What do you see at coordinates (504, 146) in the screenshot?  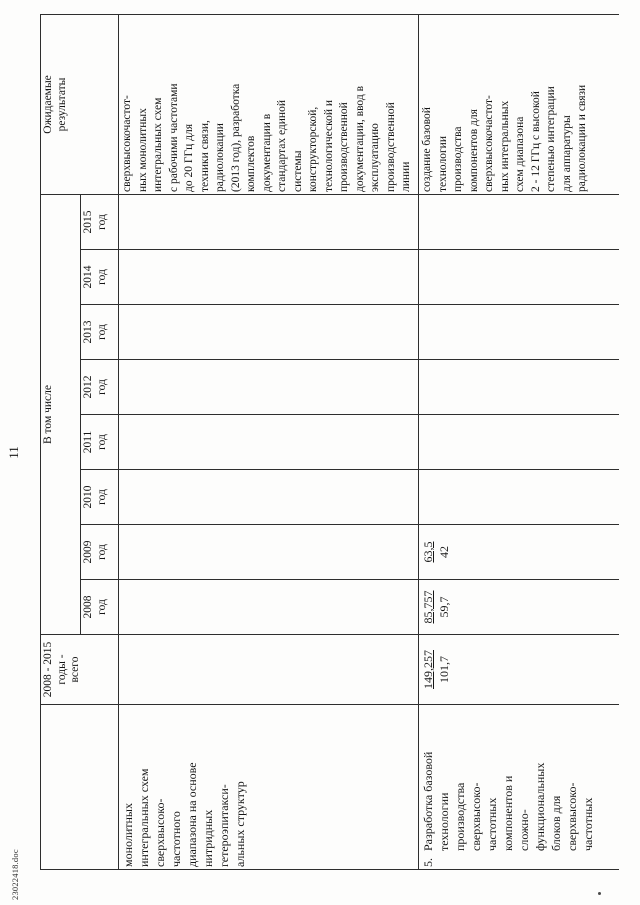 I see `text-line: ных интегральных` at bounding box center [504, 146].